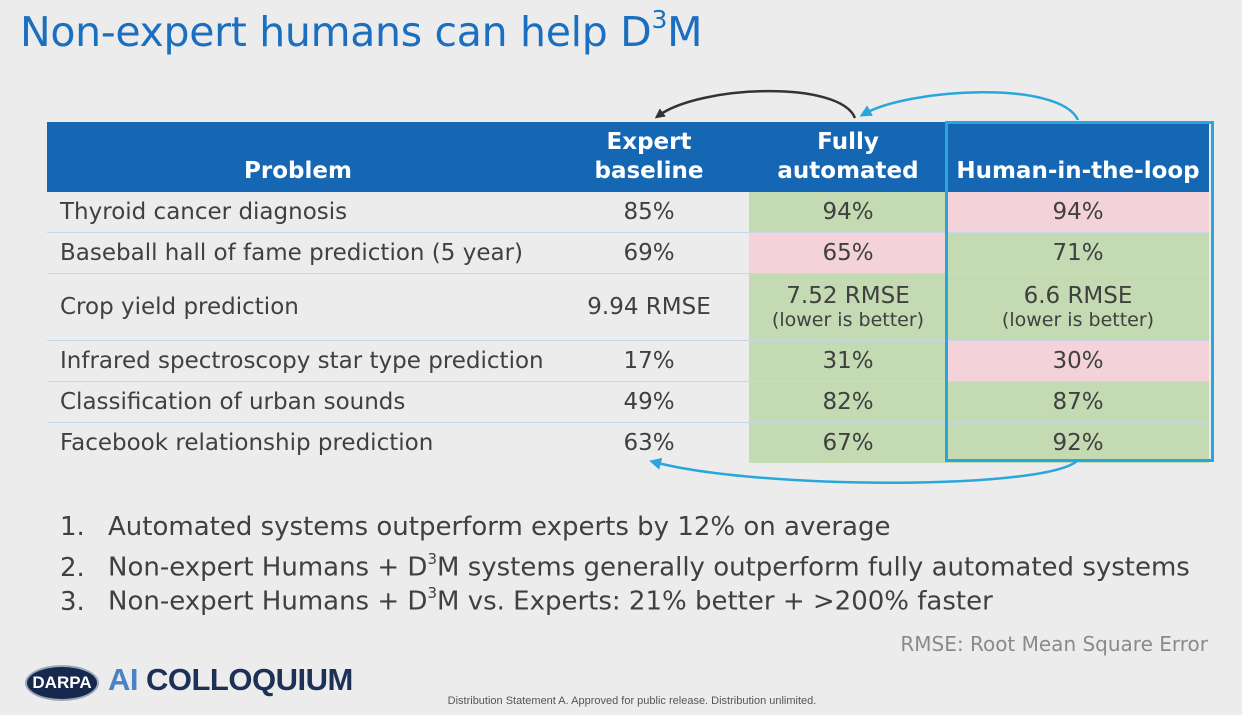 This screenshot has width=1242, height=715. What do you see at coordinates (1078, 157) in the screenshot?
I see `col-header-hitl: Human-in-the-loop` at bounding box center [1078, 157].